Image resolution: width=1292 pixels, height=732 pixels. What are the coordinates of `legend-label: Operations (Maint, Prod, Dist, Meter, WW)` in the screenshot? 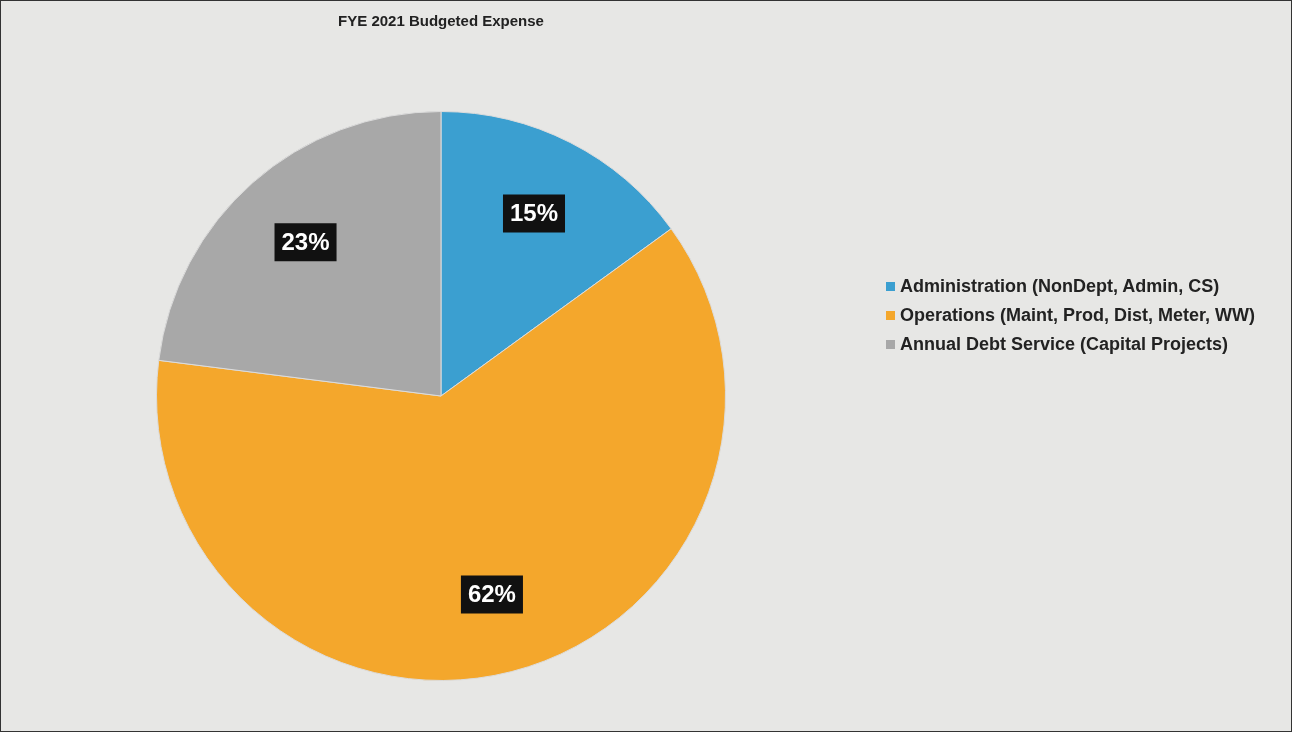 It's located at (1078, 315).